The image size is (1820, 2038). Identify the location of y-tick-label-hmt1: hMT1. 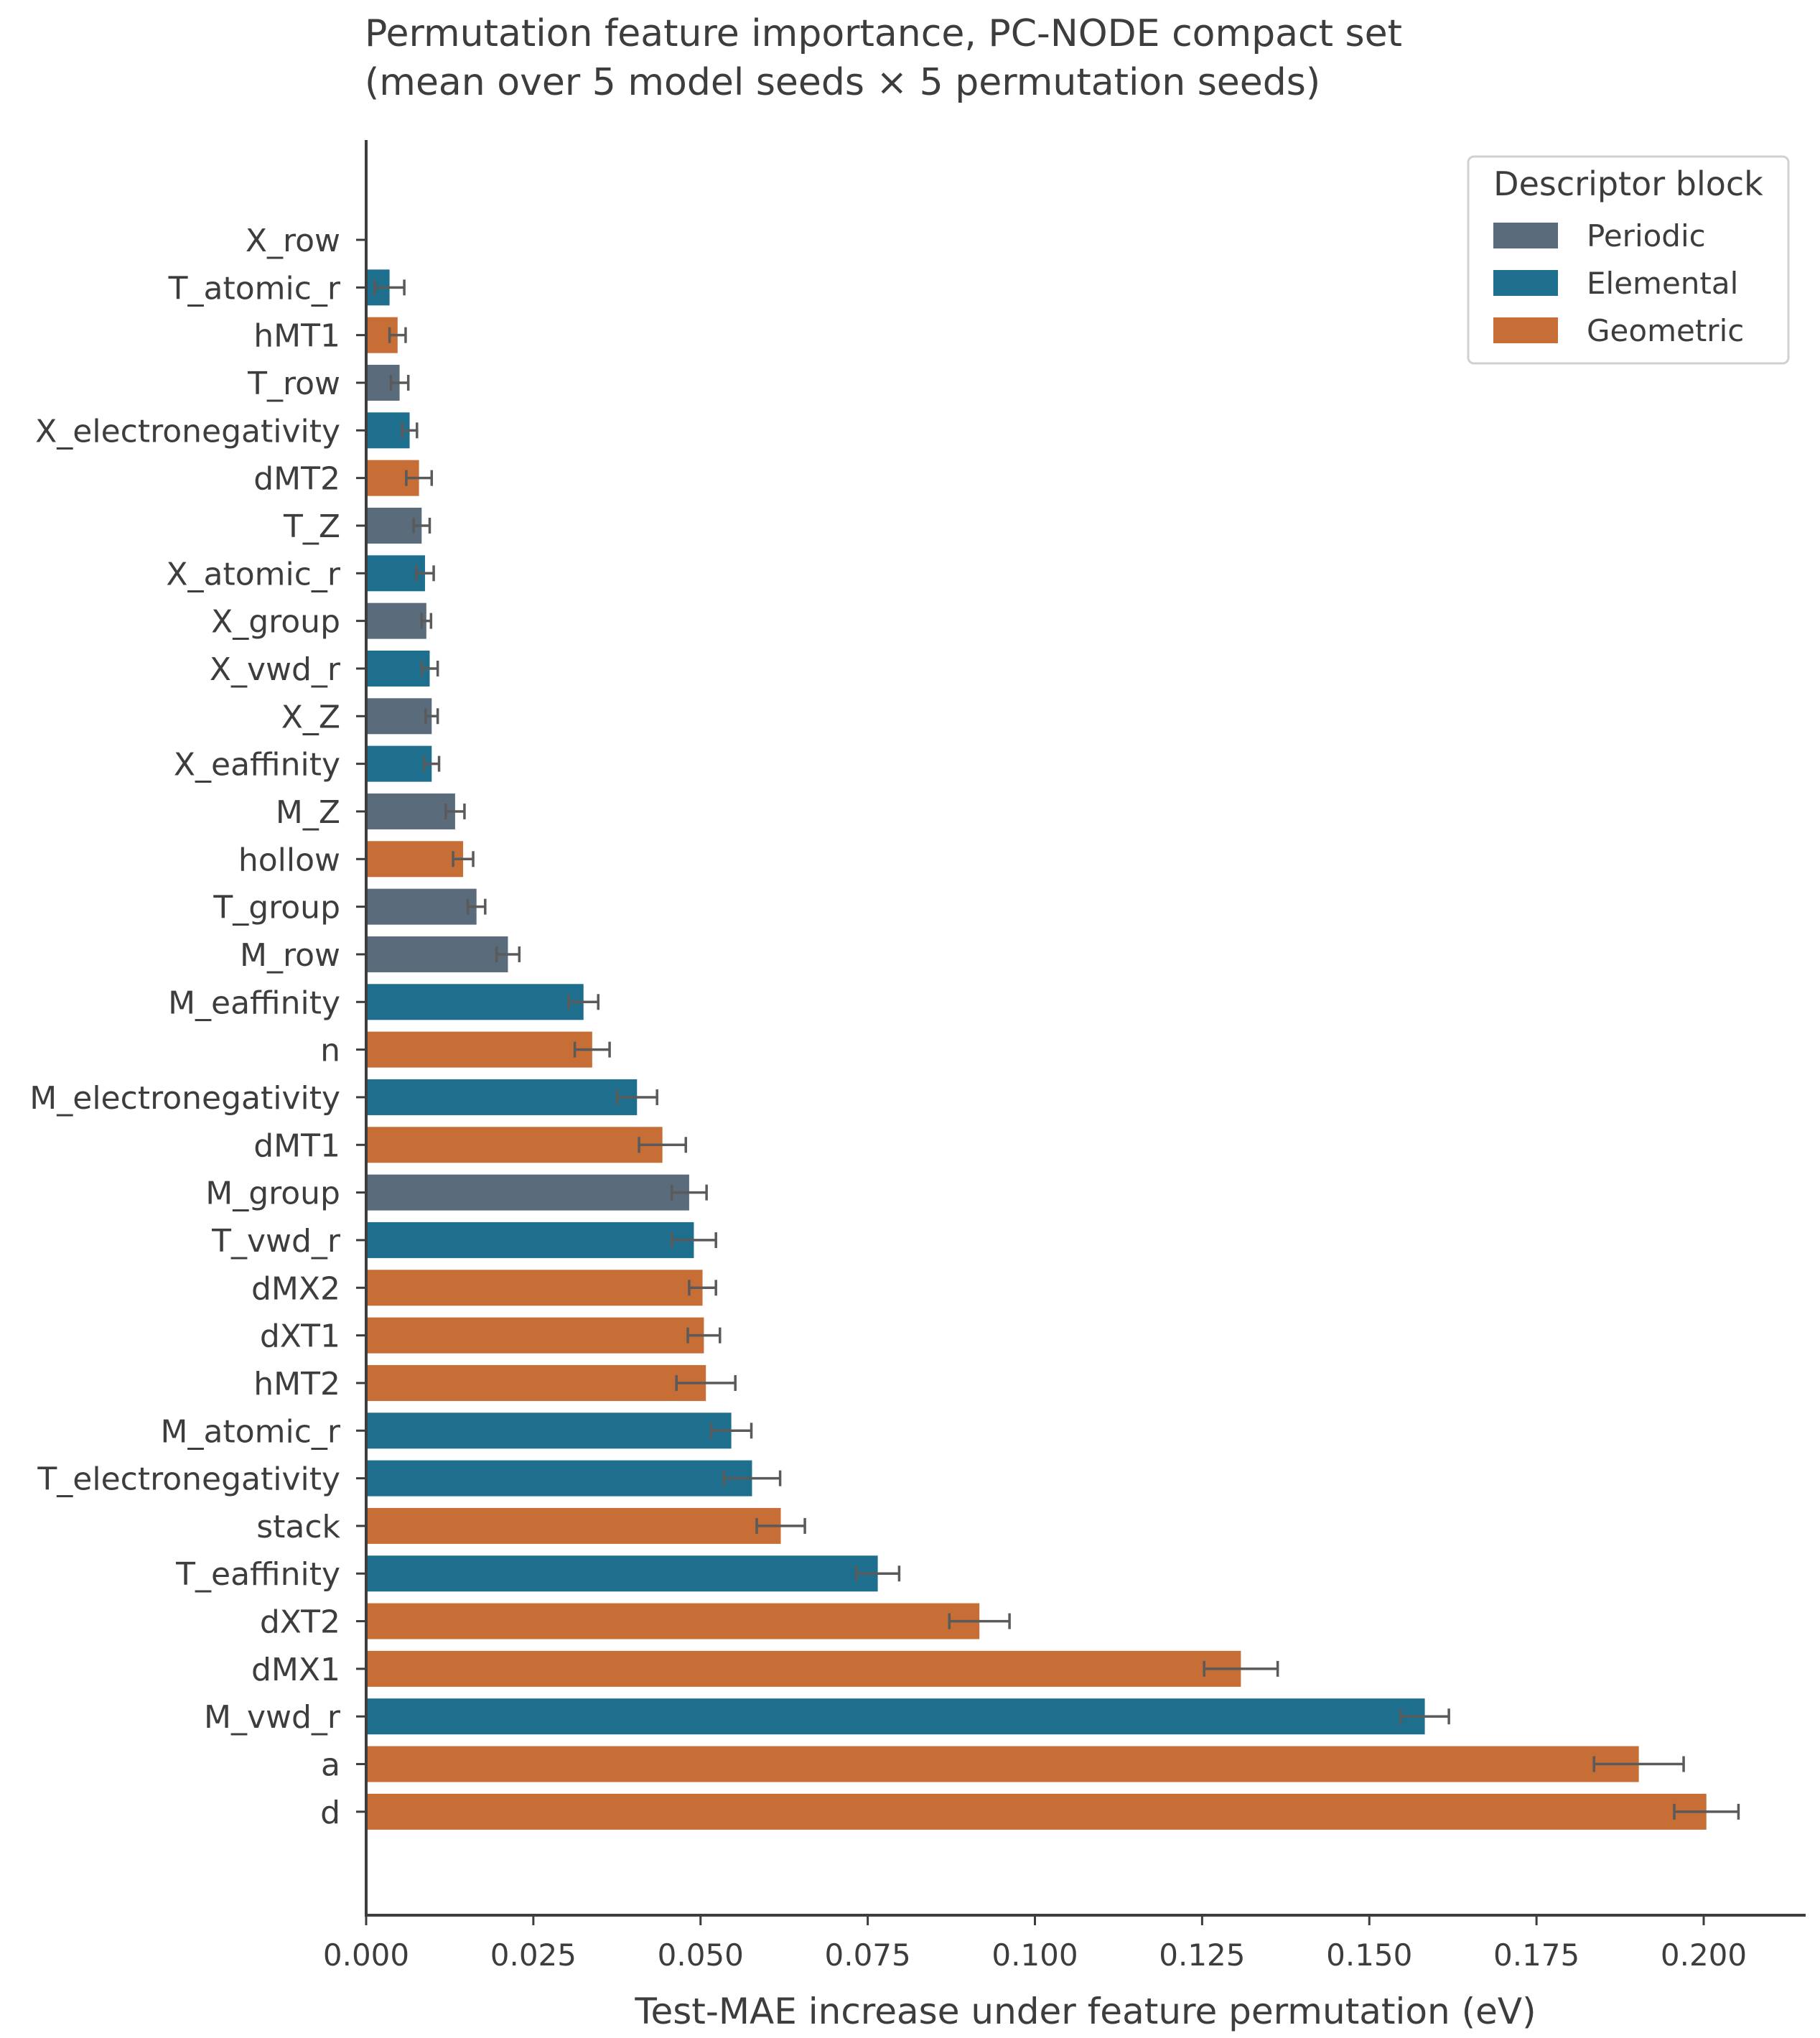
(296, 336).